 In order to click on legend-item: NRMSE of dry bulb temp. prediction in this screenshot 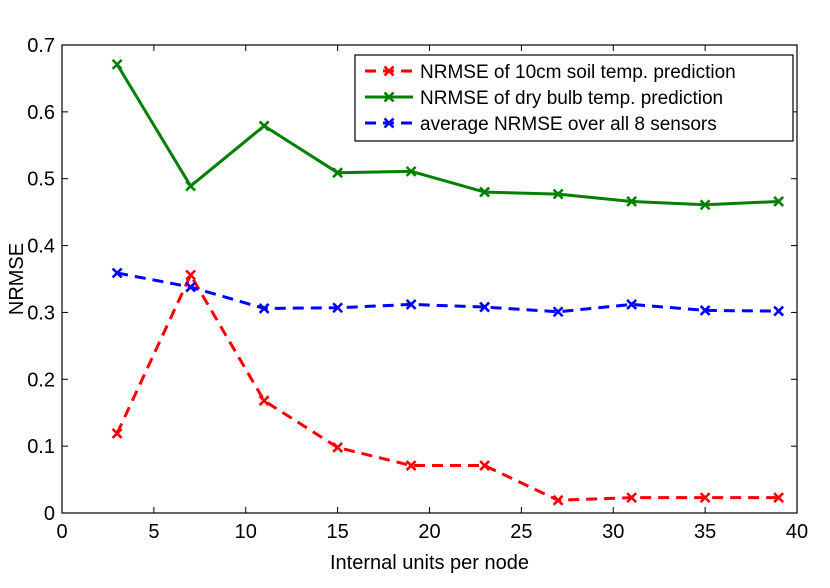, I will do `click(544, 98)`.